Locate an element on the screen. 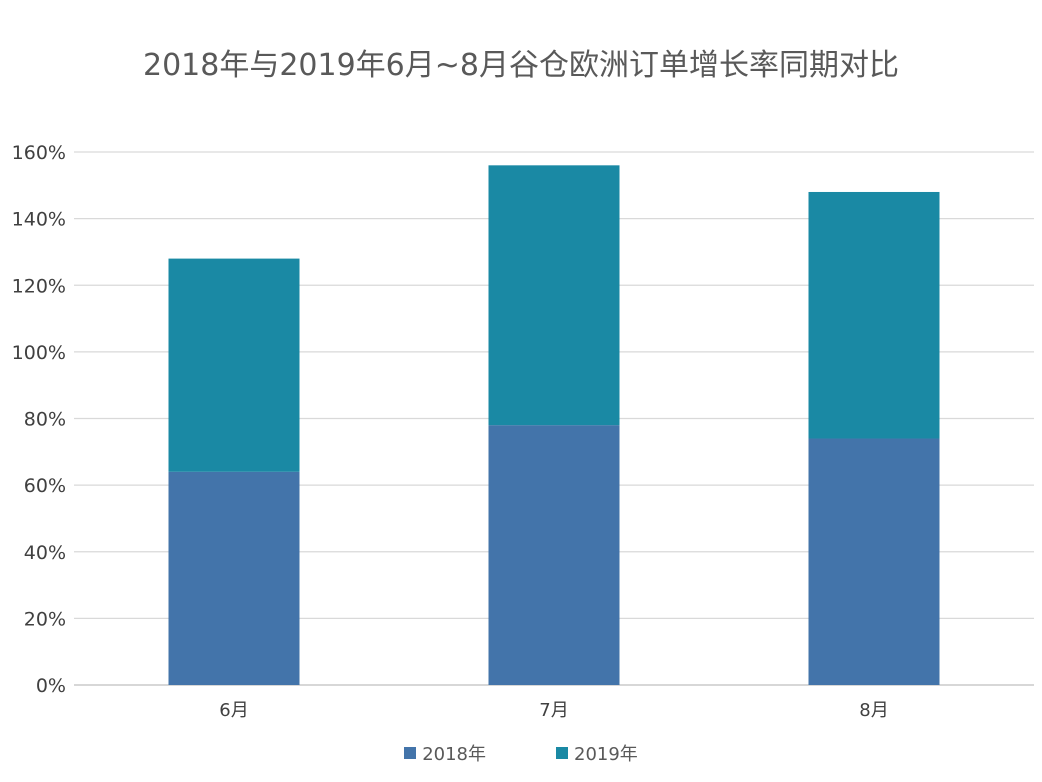 Image resolution: width=1042 pixels, height=782 pixels. x-tick-label: 7月 is located at coordinates (553, 710).